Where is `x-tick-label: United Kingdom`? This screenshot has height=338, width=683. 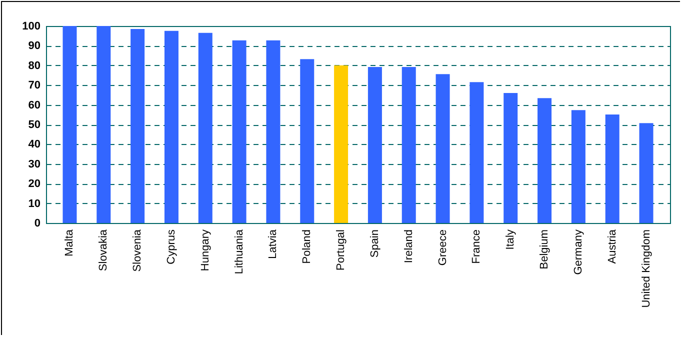 x-tick-label: United Kingdom is located at coordinates (646, 269).